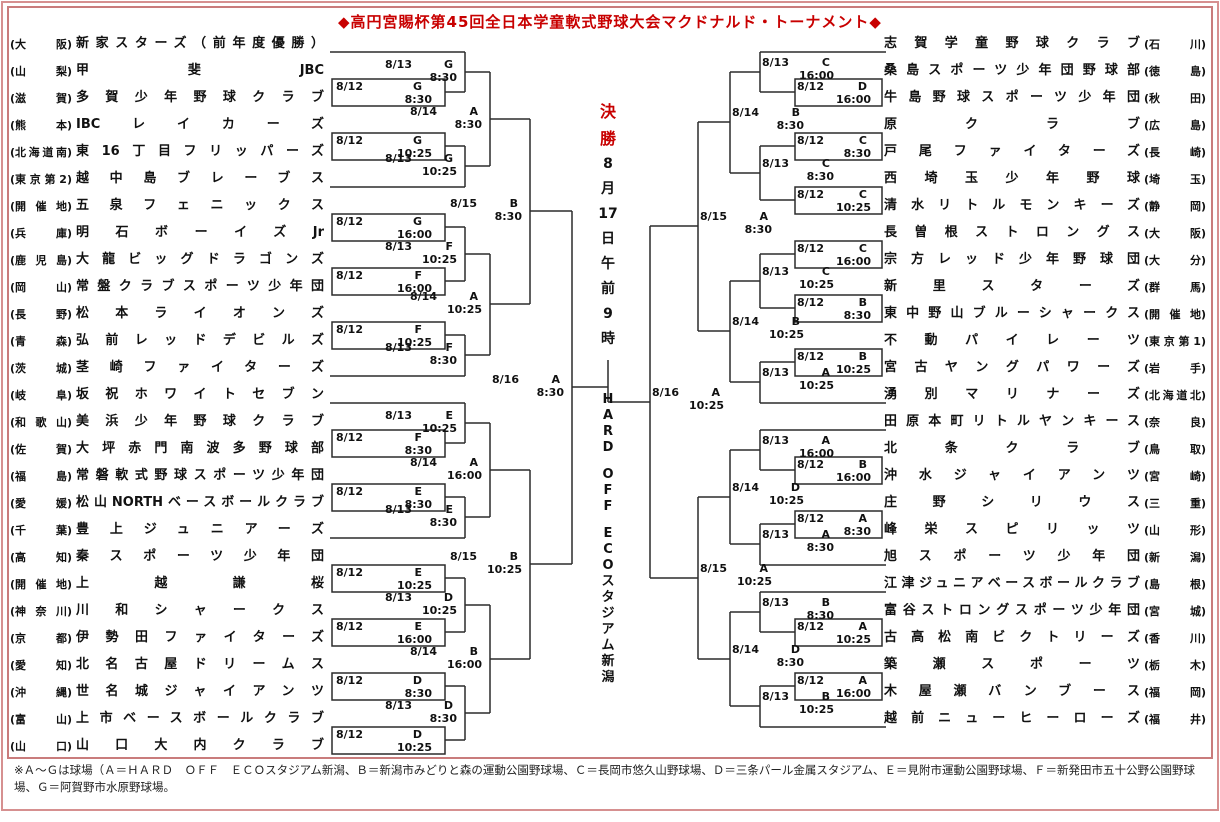  What do you see at coordinates (801, 278) in the screenshot?
I see `match-label: 8/13 C 10:25` at bounding box center [801, 278].